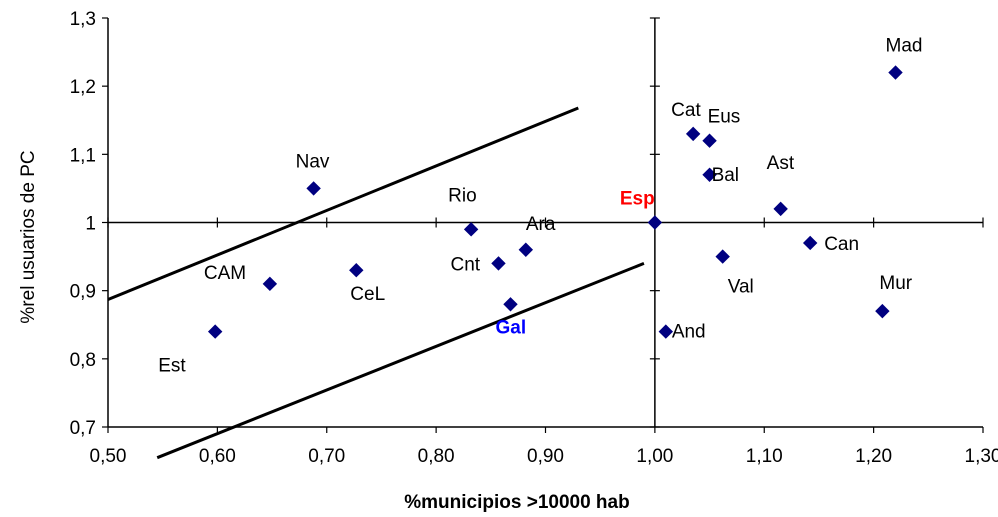 Image resolution: width=998 pixels, height=517 pixels. What do you see at coordinates (689, 332) in the screenshot?
I see `point-label-and: And` at bounding box center [689, 332].